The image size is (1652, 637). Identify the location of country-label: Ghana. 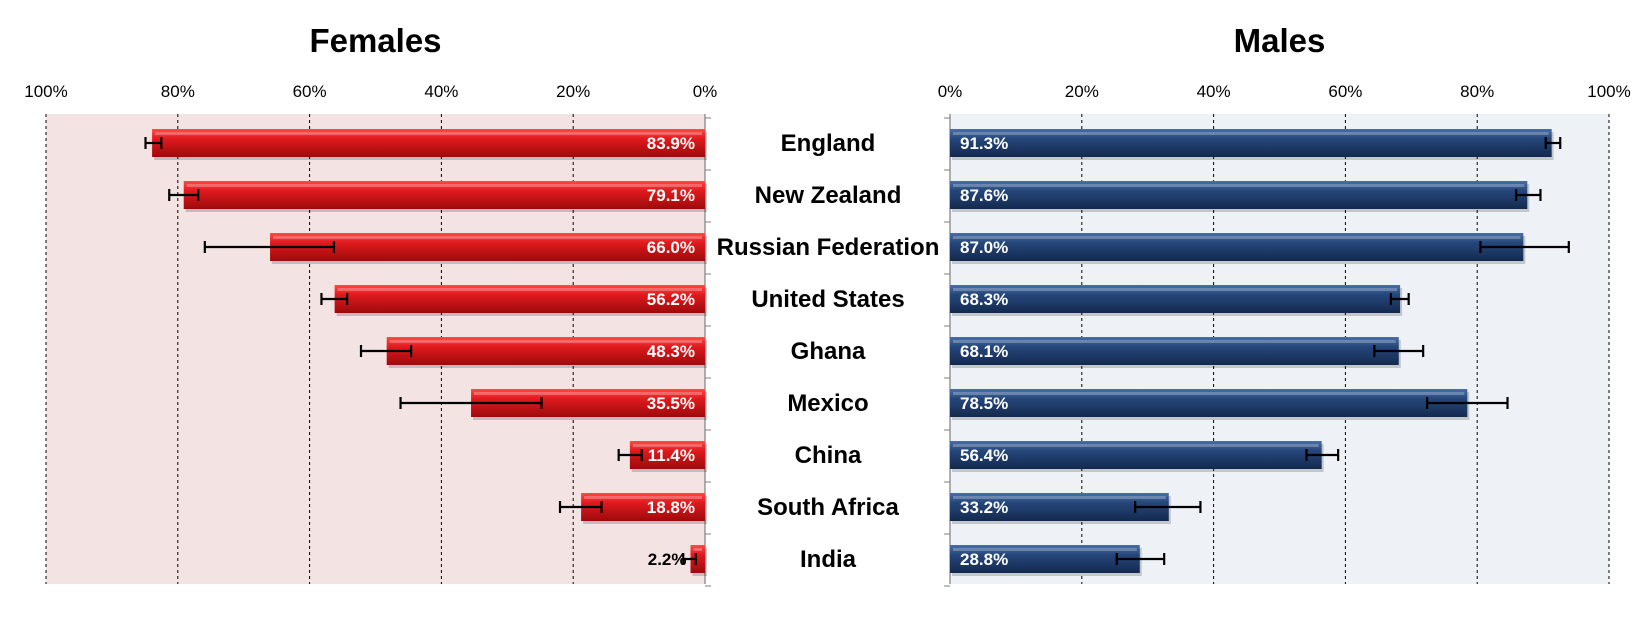
(828, 351).